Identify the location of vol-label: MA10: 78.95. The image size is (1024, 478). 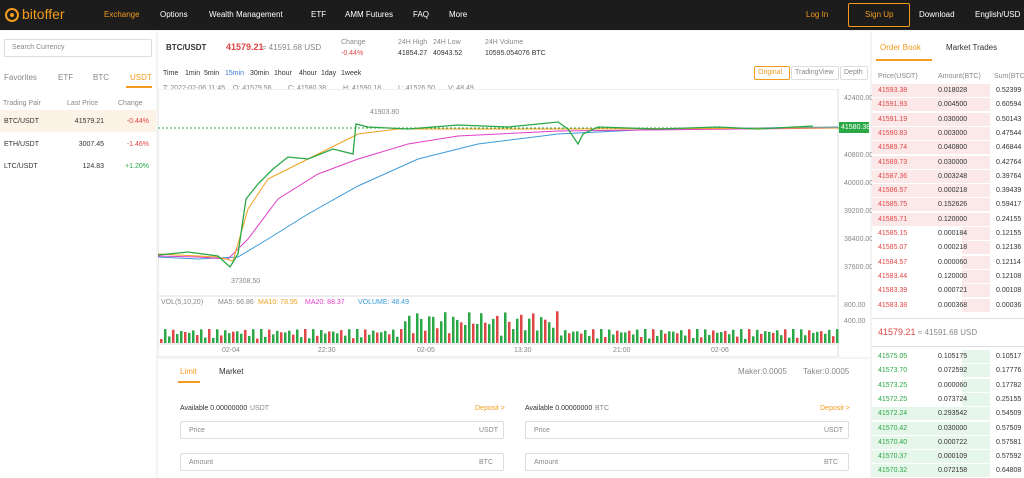
(278, 302).